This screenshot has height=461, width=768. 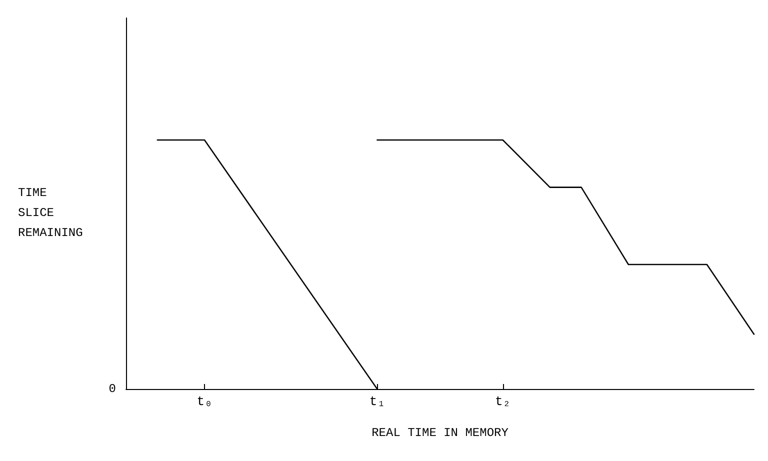 I want to click on x-tick-label: t₁, so click(x=377, y=401).